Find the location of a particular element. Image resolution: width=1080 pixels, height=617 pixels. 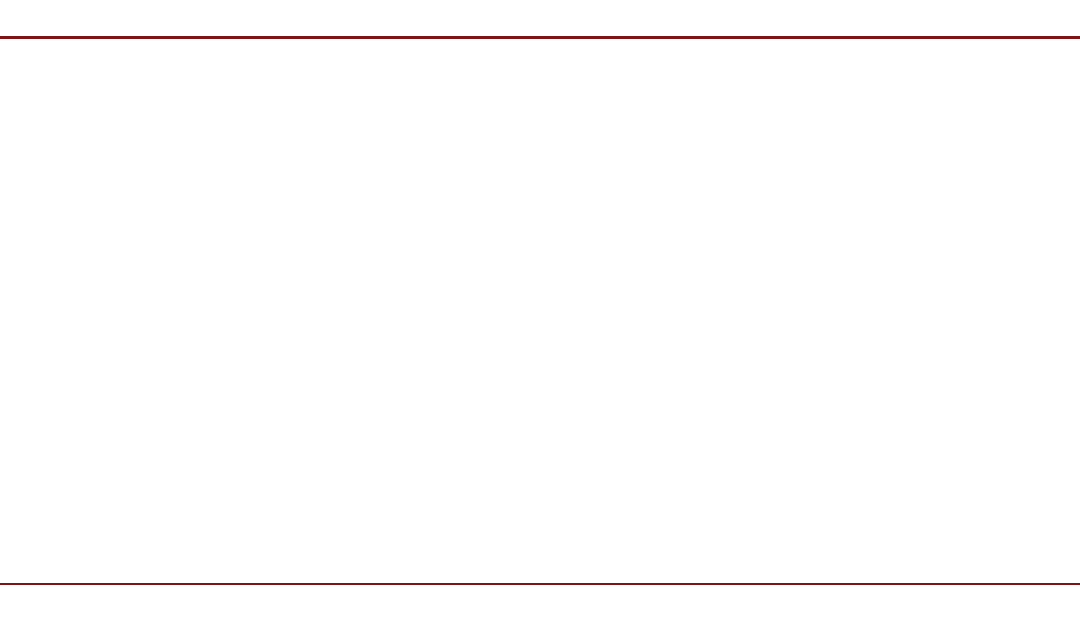

footer-divider is located at coordinates (540, 584).